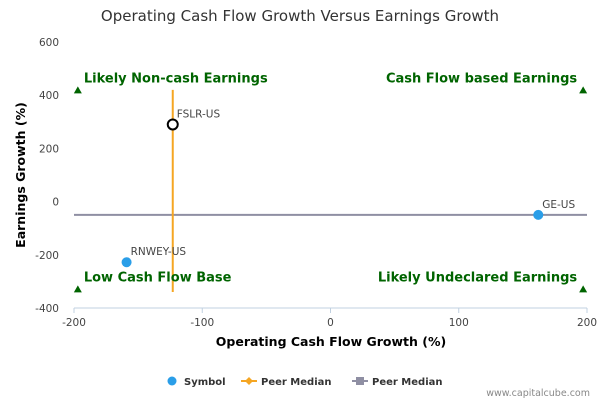 Image resolution: width=600 pixels, height=400 pixels. What do you see at coordinates (249, 381) in the screenshot?
I see `legend-diamond-icon` at bounding box center [249, 381].